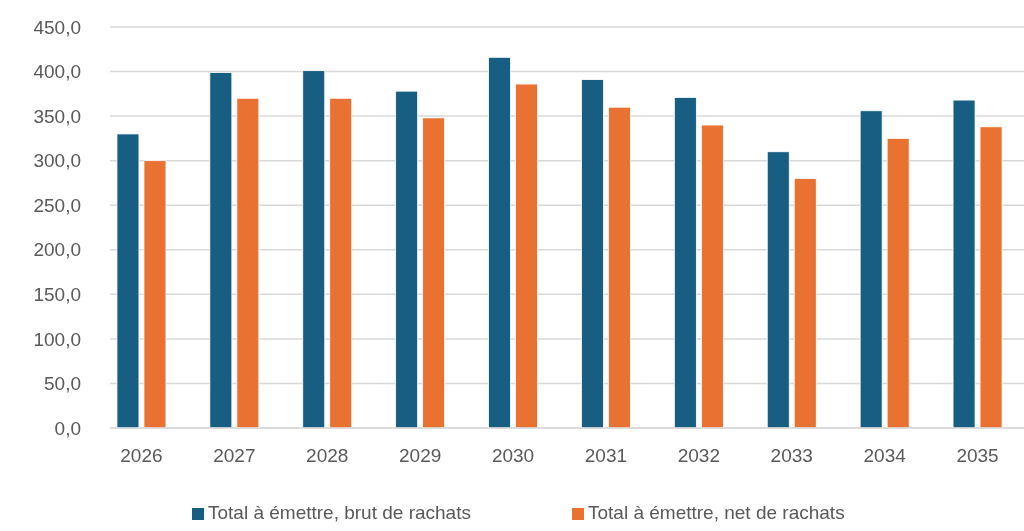  I want to click on y-tick-label: 150,0, so click(57, 294).